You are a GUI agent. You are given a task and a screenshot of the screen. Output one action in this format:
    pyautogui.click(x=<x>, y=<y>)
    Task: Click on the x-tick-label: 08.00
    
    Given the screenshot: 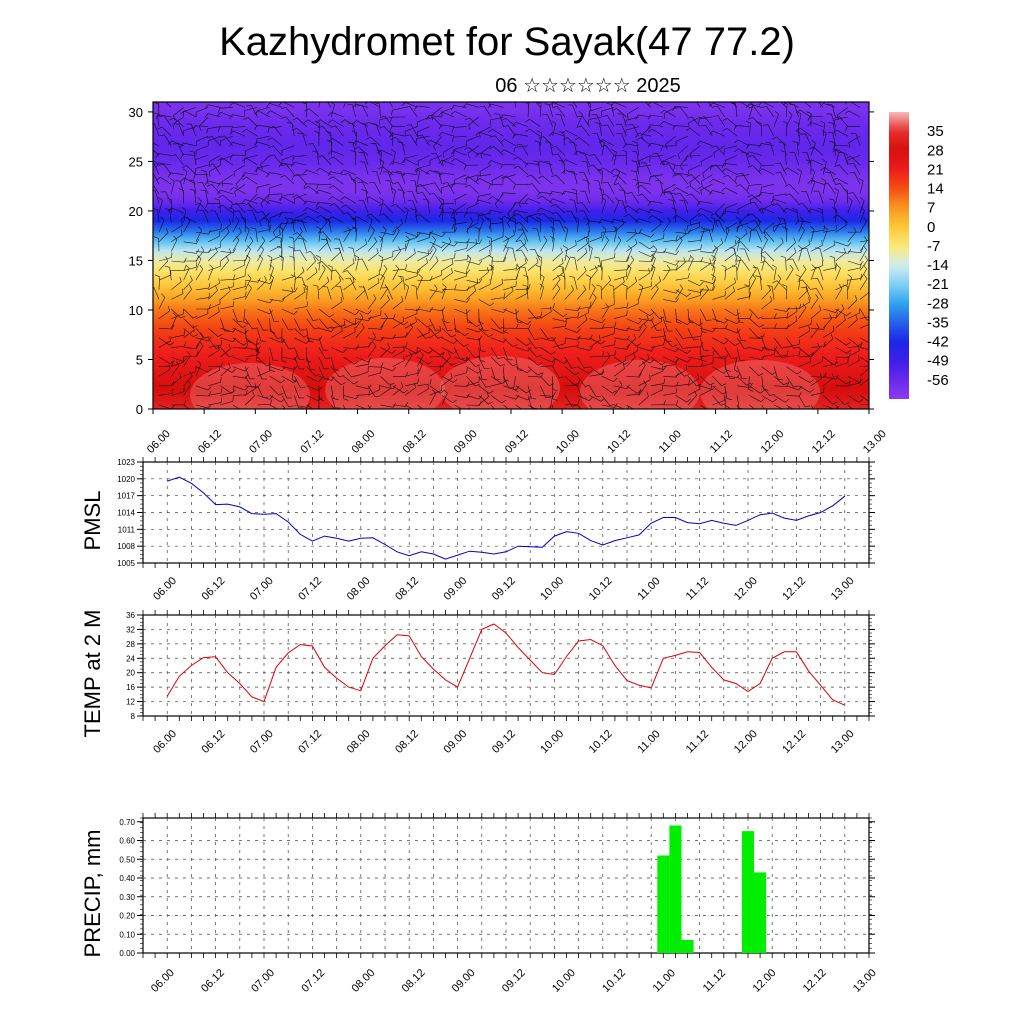 What is the action you would take?
    pyautogui.click(x=359, y=589)
    